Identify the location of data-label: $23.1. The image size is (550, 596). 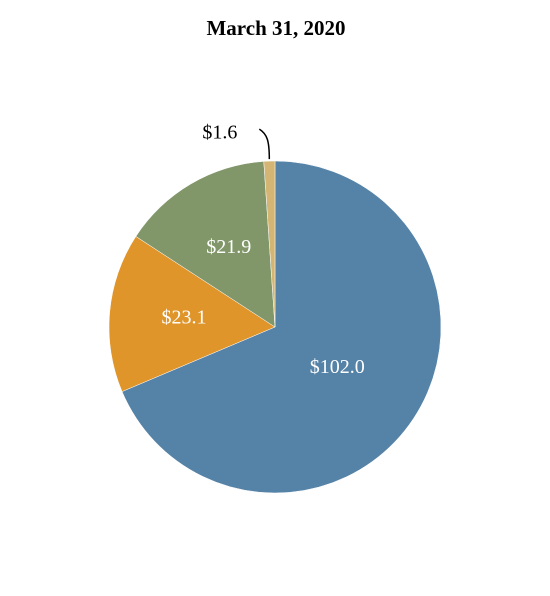
(184, 317).